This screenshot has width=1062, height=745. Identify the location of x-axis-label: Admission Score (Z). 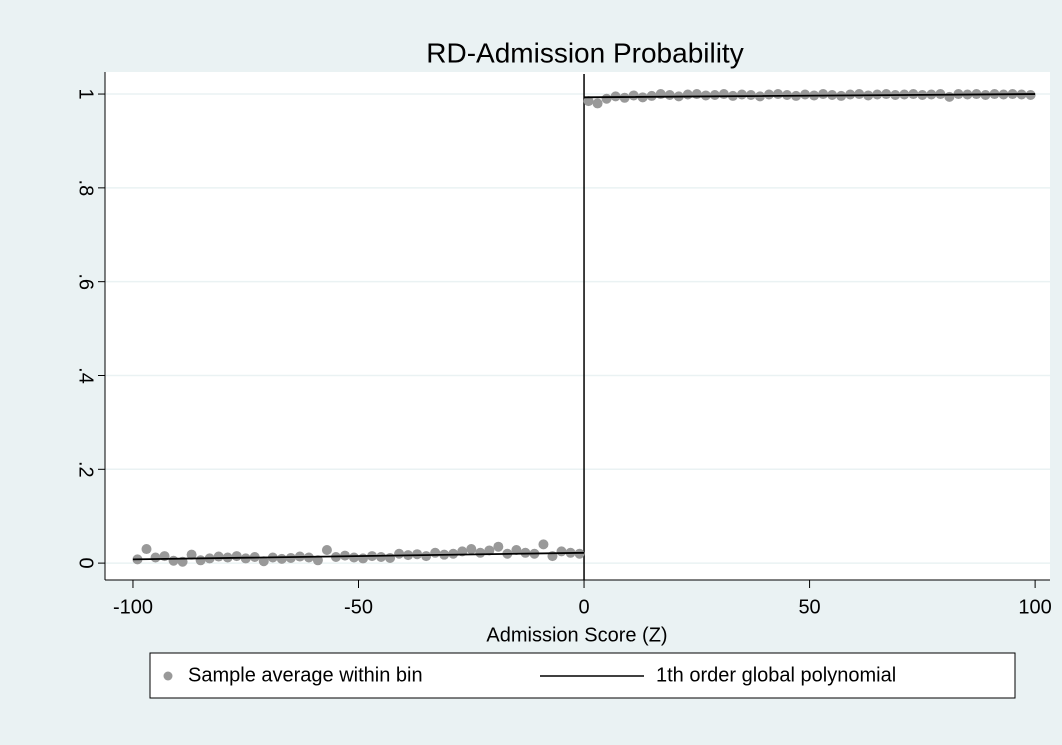
(576, 635).